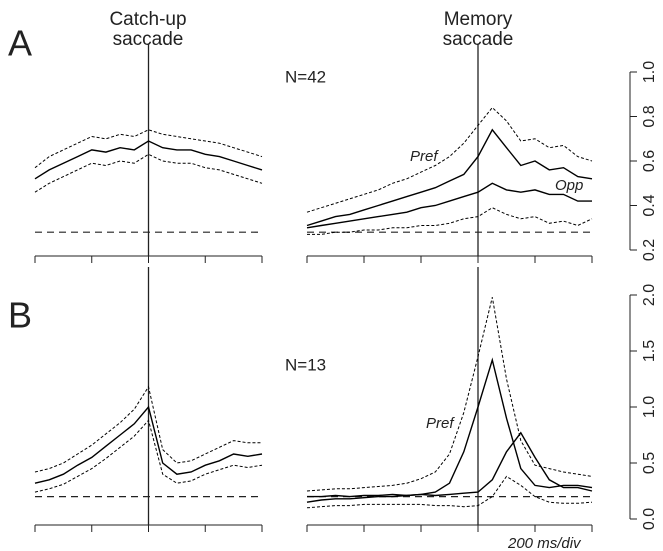  I want to click on y-tick-label: 0.2, so click(649, 250).